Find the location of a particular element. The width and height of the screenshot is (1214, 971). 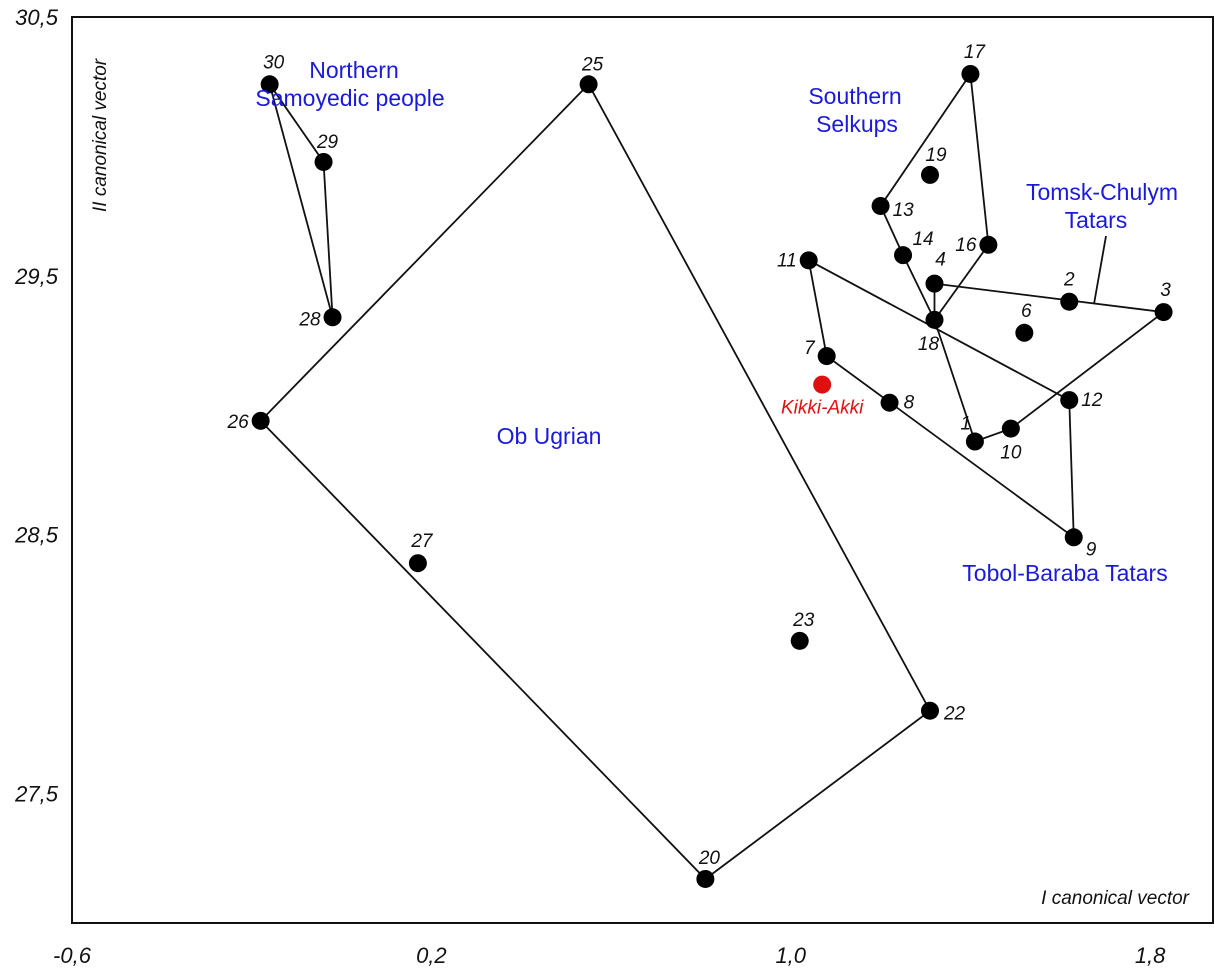

group-label-southern-selkups-line1: Southern is located at coordinates (854, 96).